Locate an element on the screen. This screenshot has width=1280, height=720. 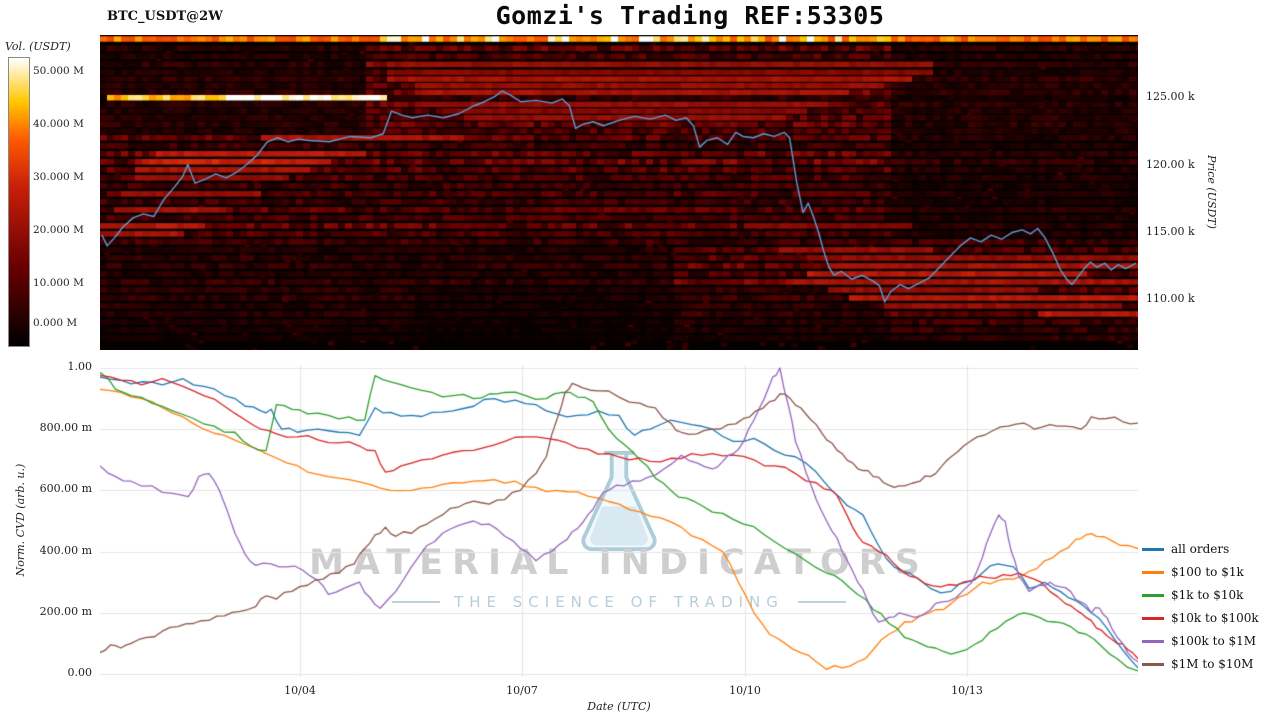
cvd-y-tick: 800.00 m is located at coordinates (65, 427).